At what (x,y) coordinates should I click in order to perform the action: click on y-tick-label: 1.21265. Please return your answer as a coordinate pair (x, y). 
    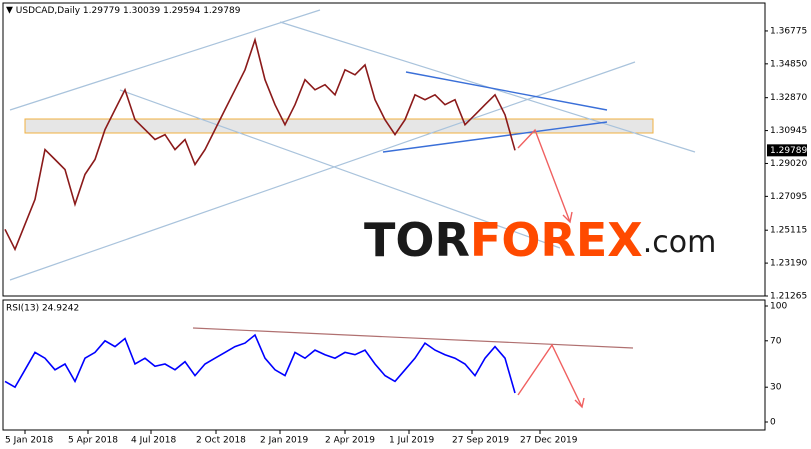
    Looking at the image, I should click on (788, 297).